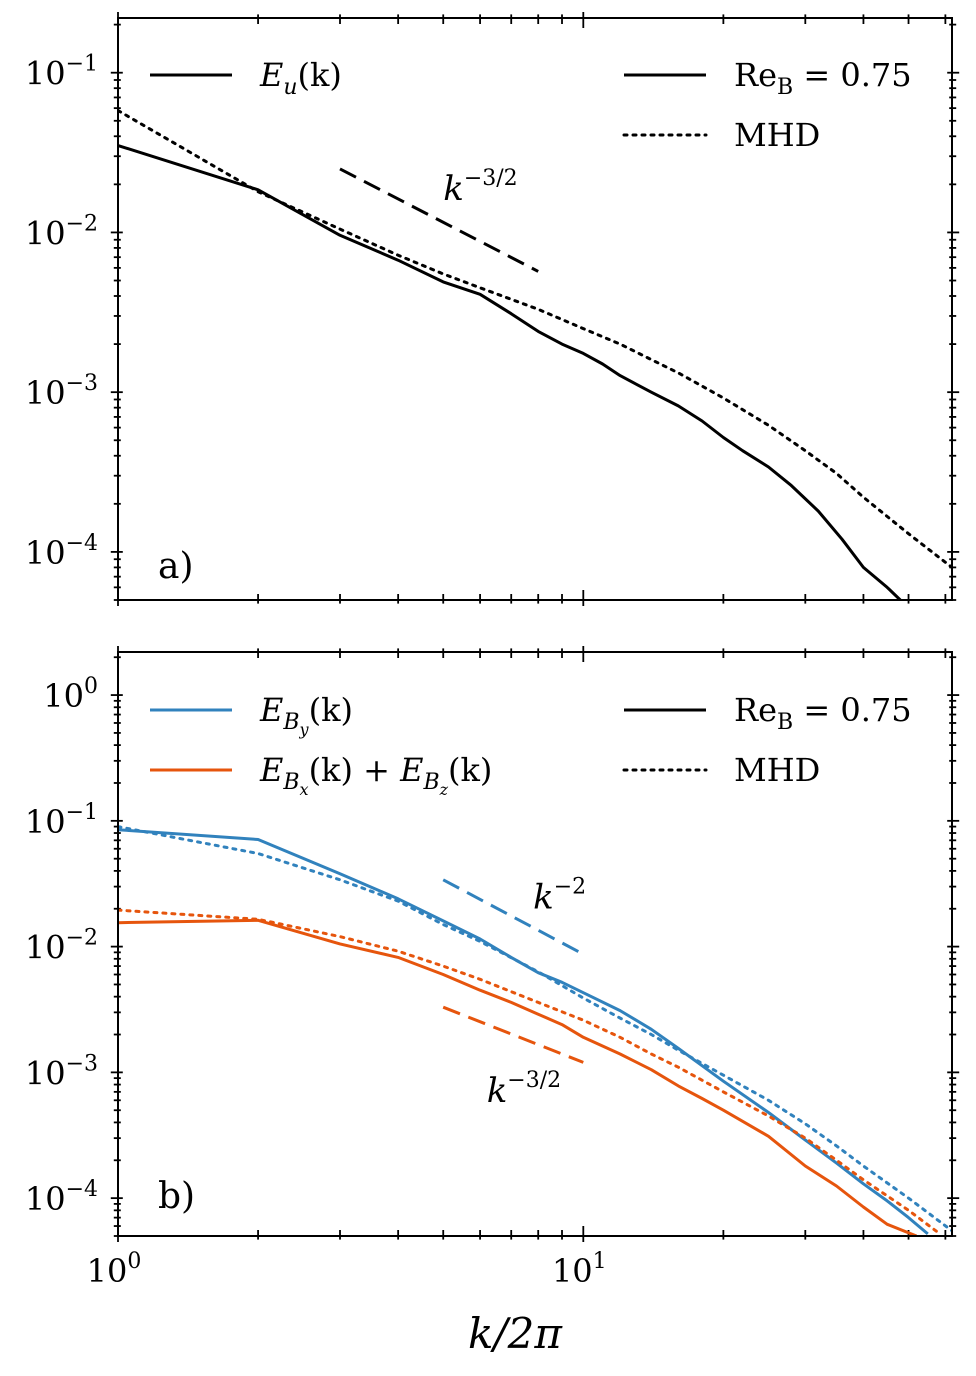  Describe the element at coordinates (300, 78) in the screenshot. I see `legend-label: Eu(k)` at that location.